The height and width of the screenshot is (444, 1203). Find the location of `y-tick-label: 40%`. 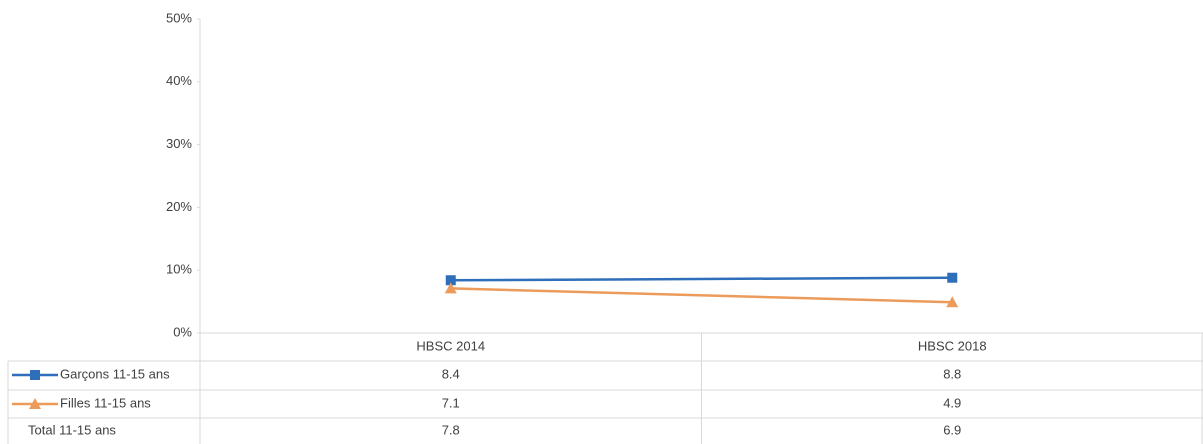

y-tick-label: 40% is located at coordinates (179, 80).